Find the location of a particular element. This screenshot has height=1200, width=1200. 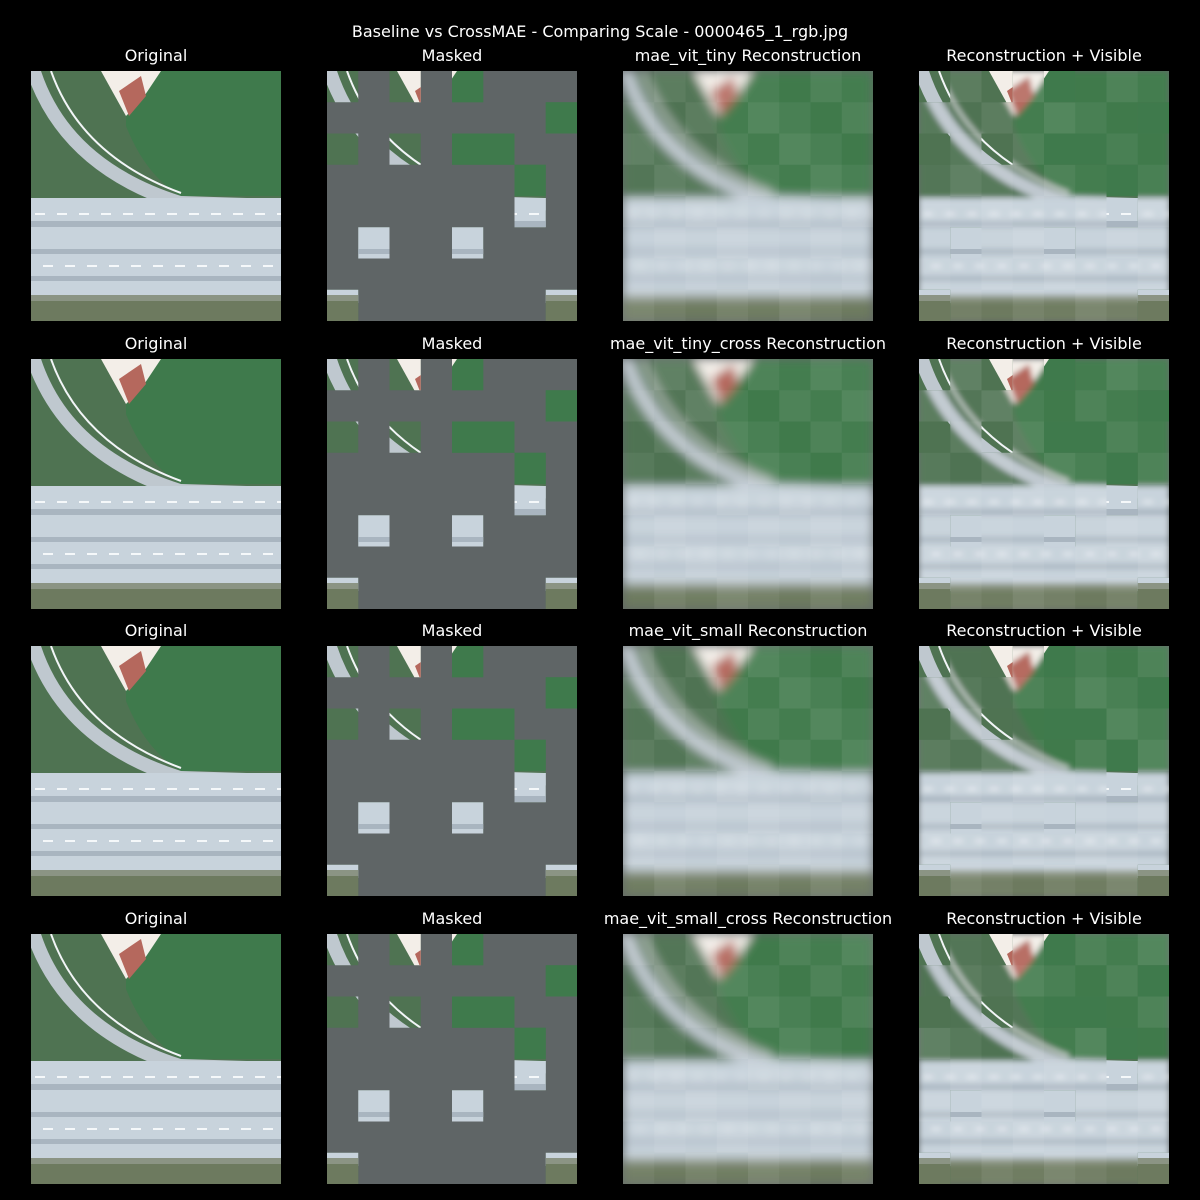

panel-title: mae_vit_tiny Reconstruction is located at coordinates (748, 55).